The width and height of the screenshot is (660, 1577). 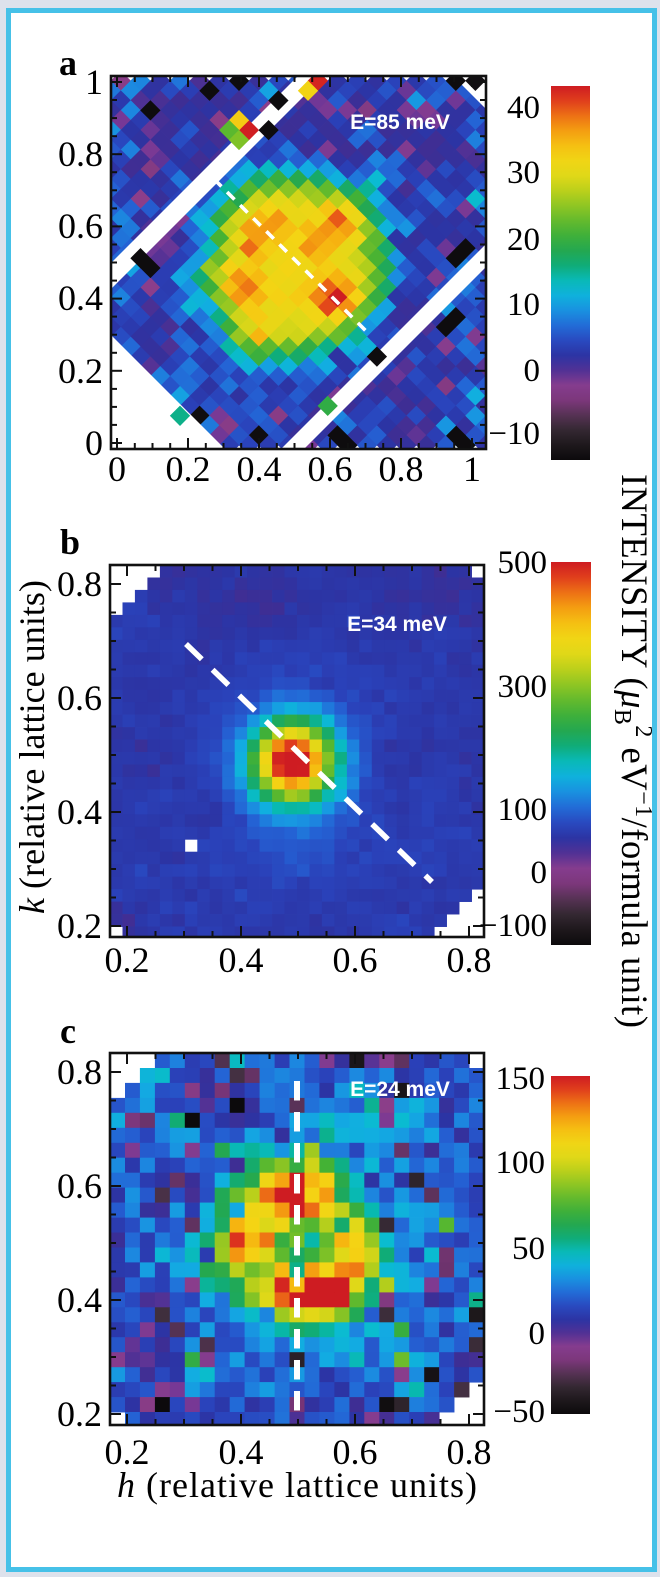 What do you see at coordinates (528, 1249) in the screenshot?
I see `svg-text: 50` at bounding box center [528, 1249].